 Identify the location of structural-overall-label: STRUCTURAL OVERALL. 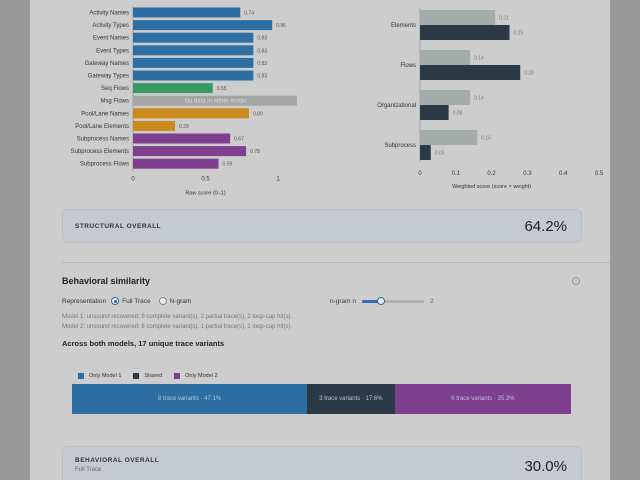
(118, 226).